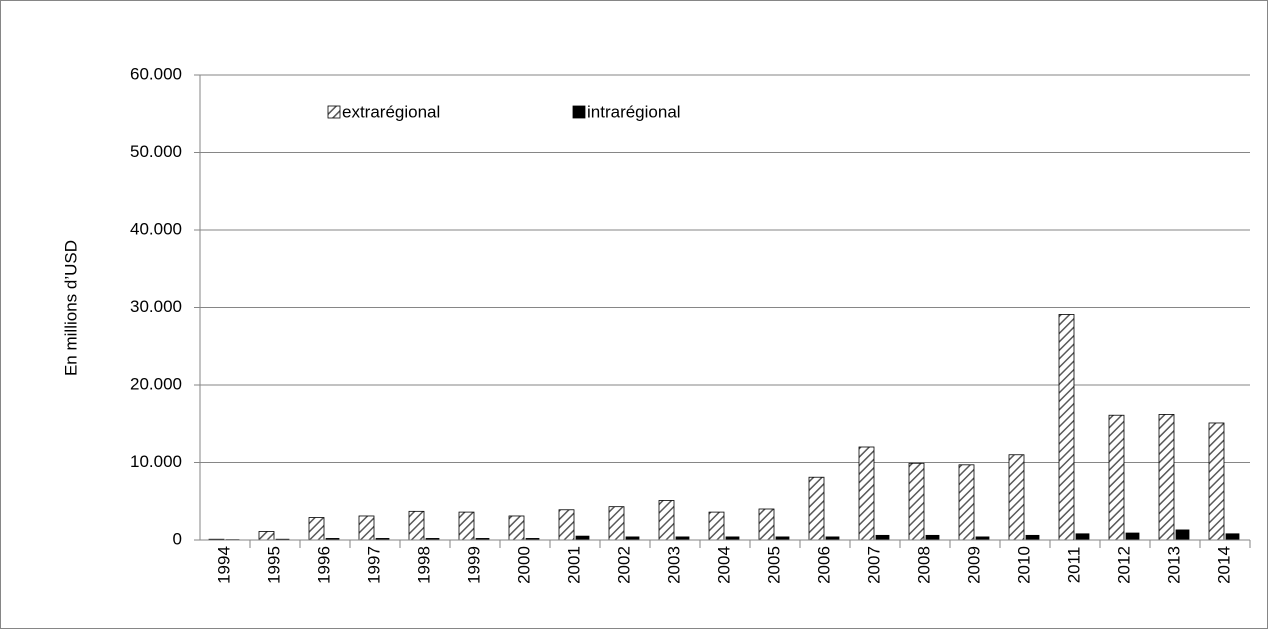 The width and height of the screenshot is (1269, 630). I want to click on x-tick-label: 1999, so click(473, 565).